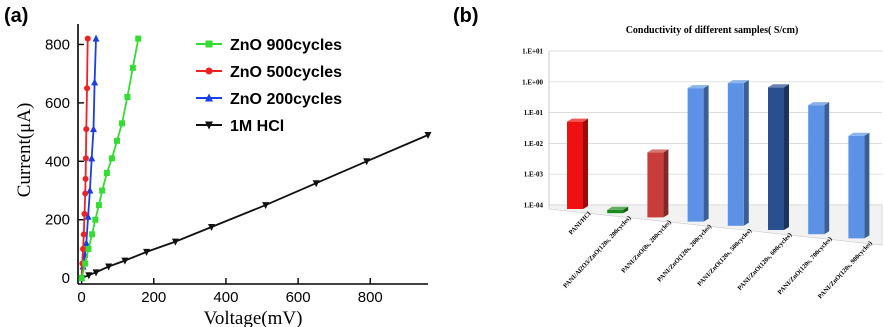  I want to click on x-tick-label: 0, so click(81, 297).